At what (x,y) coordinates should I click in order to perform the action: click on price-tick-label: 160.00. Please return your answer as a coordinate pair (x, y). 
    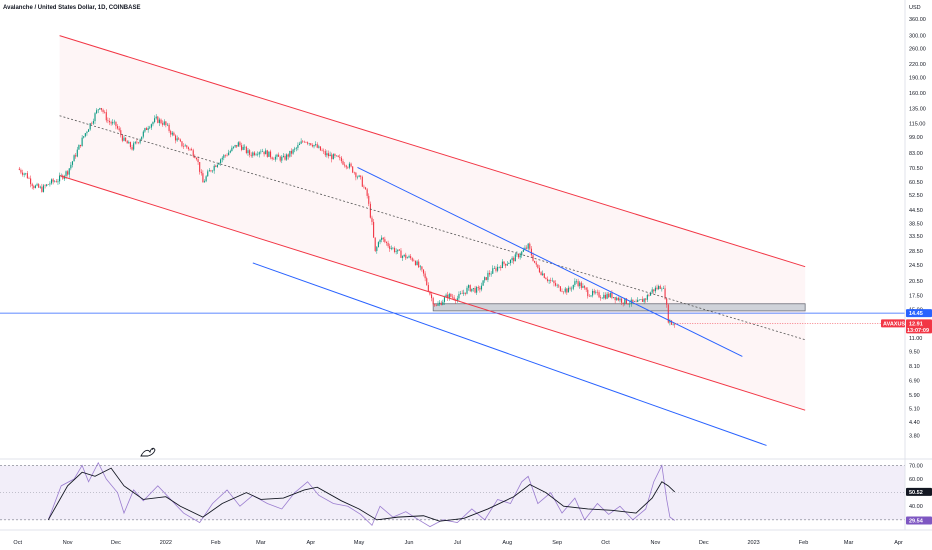
    Looking at the image, I should click on (917, 94).